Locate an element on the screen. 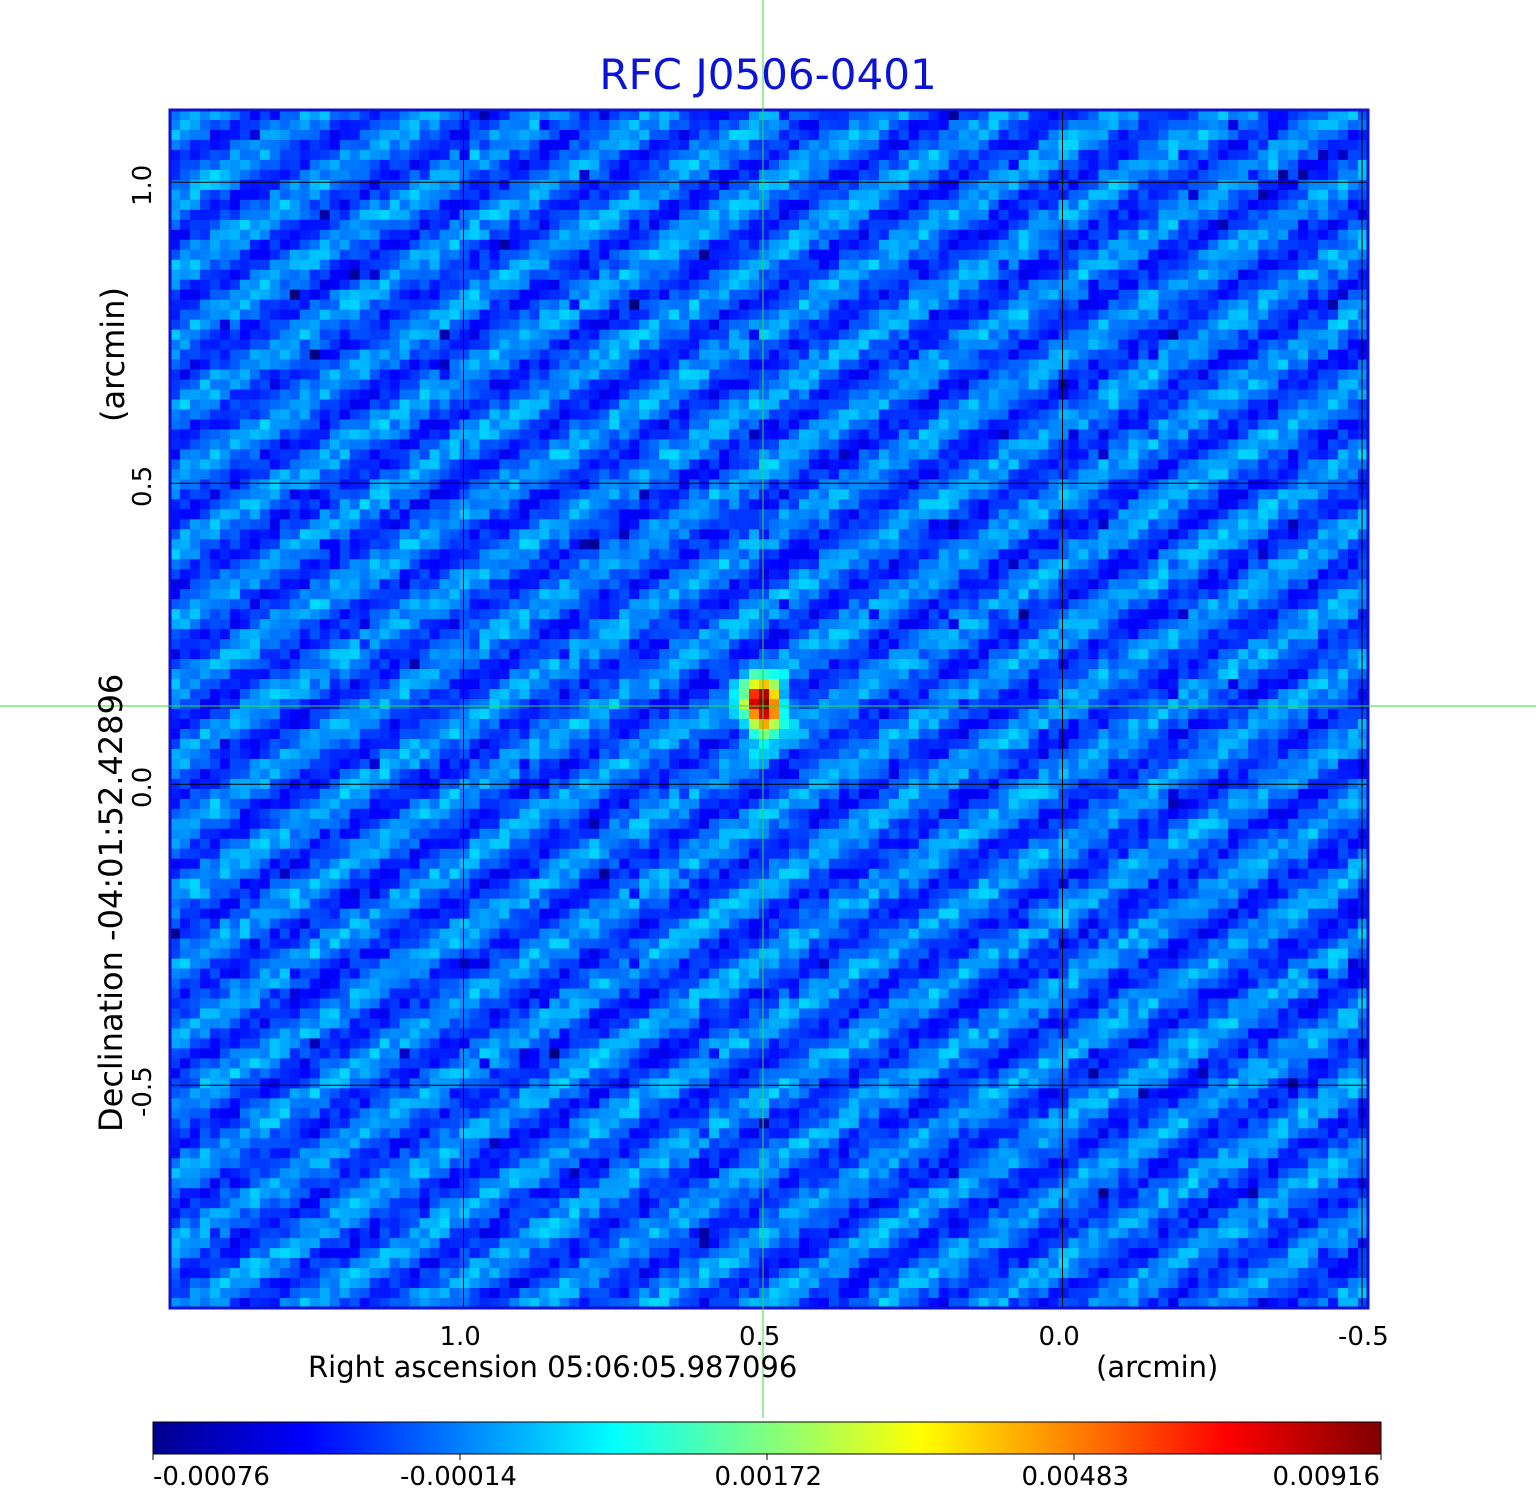 The image size is (1536, 1511). chart-title: RFC J0506-0401 is located at coordinates (768, 74).